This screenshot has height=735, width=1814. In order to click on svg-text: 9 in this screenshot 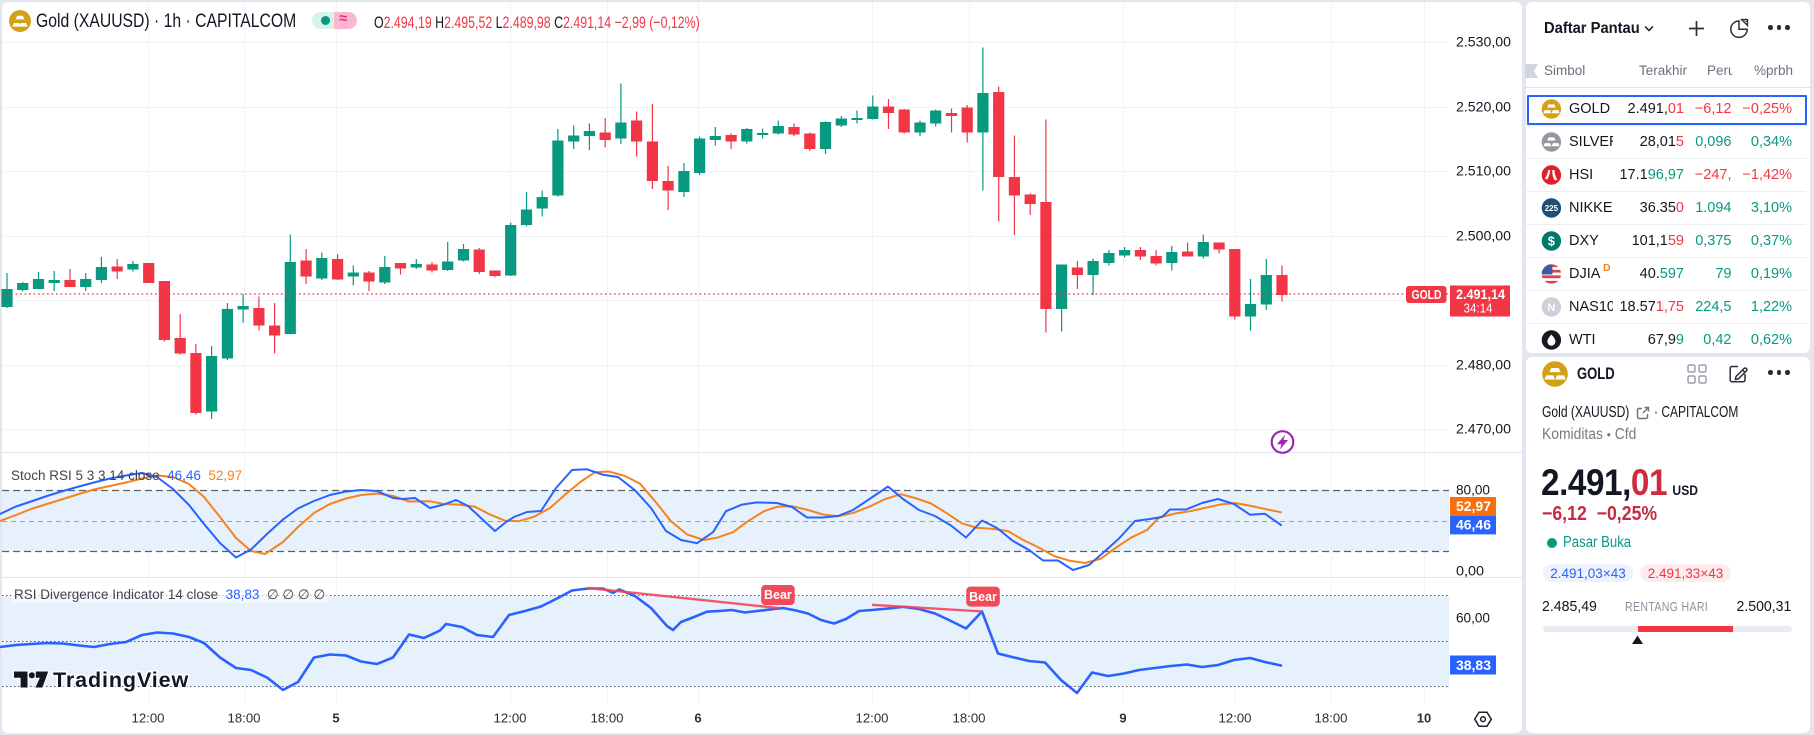, I will do `click(1122, 718)`.